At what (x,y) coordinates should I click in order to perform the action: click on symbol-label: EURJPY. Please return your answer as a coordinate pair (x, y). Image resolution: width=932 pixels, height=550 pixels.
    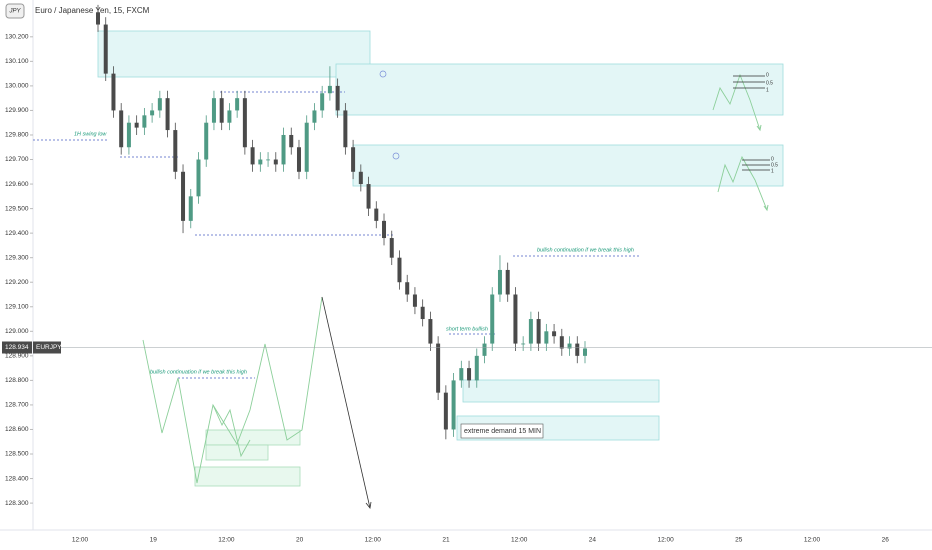
    Looking at the image, I should click on (49, 347).